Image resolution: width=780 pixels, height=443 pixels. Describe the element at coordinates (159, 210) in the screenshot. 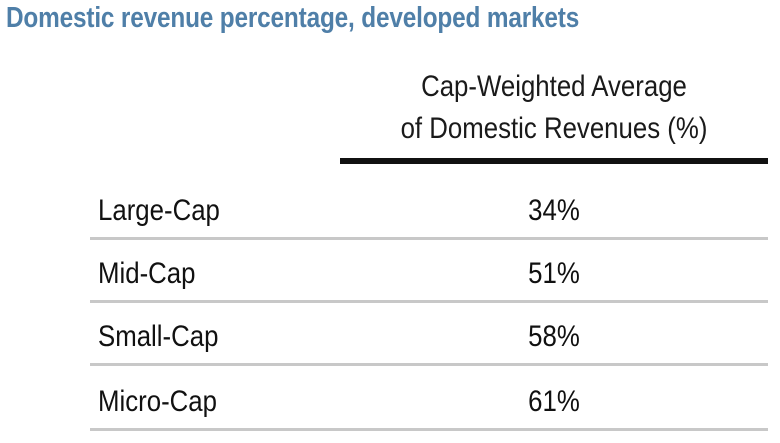

I see `row-label: Large-Cap` at that location.